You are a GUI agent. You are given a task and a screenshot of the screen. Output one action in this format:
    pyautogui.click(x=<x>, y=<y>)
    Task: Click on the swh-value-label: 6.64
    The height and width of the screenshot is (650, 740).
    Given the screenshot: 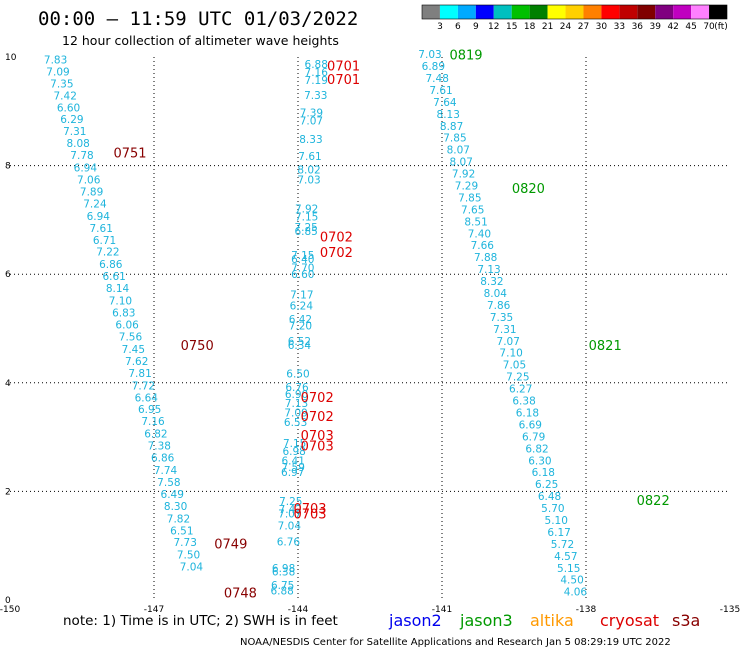 What is the action you would take?
    pyautogui.click(x=147, y=398)
    